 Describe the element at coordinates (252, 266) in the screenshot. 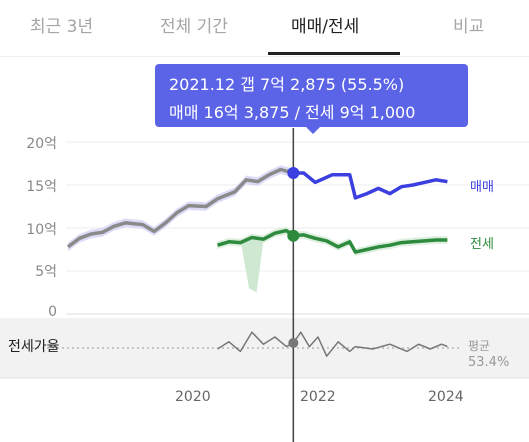

I see `jeonse-dip-band` at that location.